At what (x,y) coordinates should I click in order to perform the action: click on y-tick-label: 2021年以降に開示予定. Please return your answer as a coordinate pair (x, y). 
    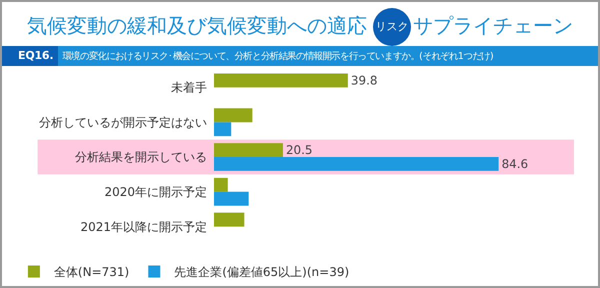
    Looking at the image, I should click on (143, 227).